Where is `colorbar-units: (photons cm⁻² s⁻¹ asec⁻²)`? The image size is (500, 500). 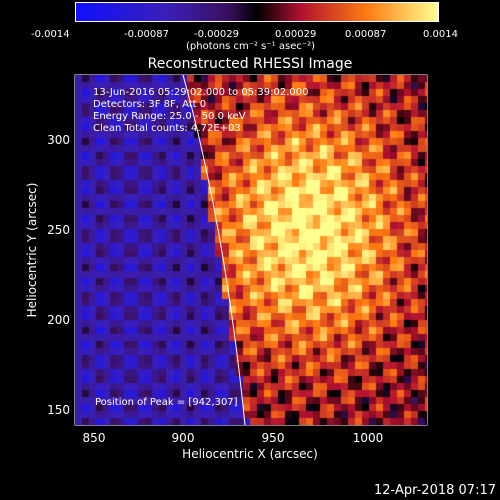 colorbar-units: (photons cm⁻² s⁻¹ asec⁻²) is located at coordinates (250, 46).